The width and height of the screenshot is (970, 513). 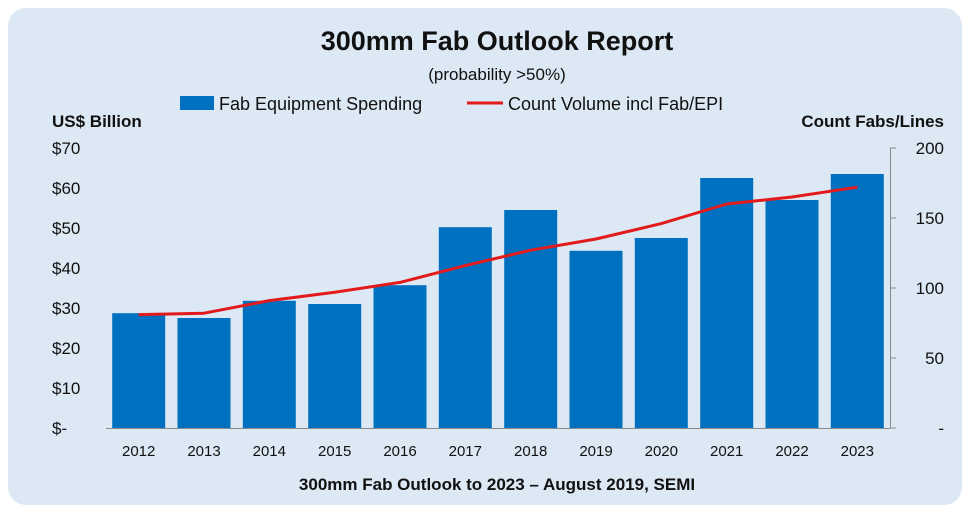 What do you see at coordinates (66, 348) in the screenshot?
I see `y-left-tick-label: $20` at bounding box center [66, 348].